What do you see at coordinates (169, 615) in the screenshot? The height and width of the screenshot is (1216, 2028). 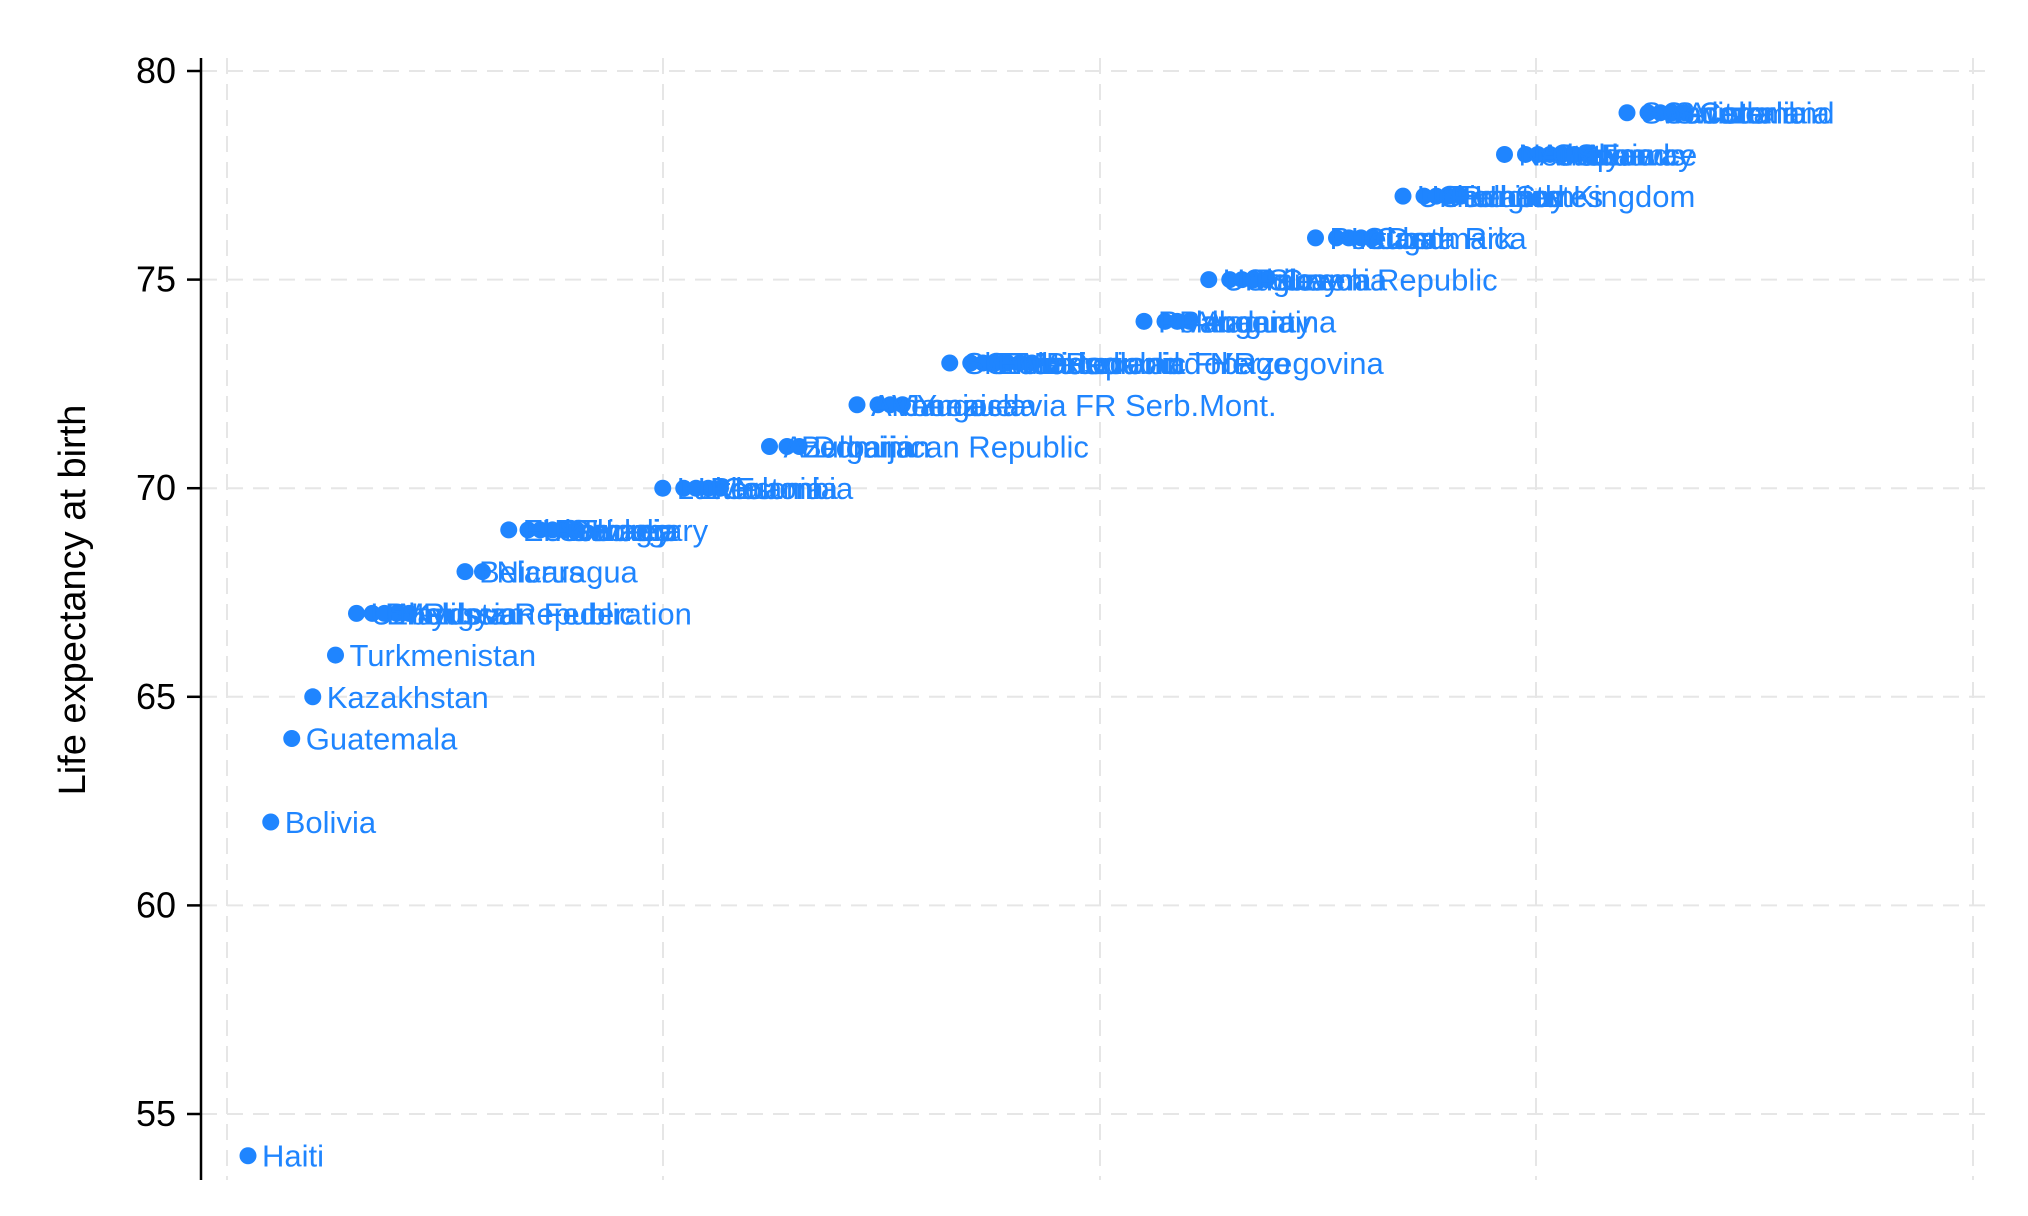 I see `y-axis: 55 60 65 70 75 80` at bounding box center [169, 615].